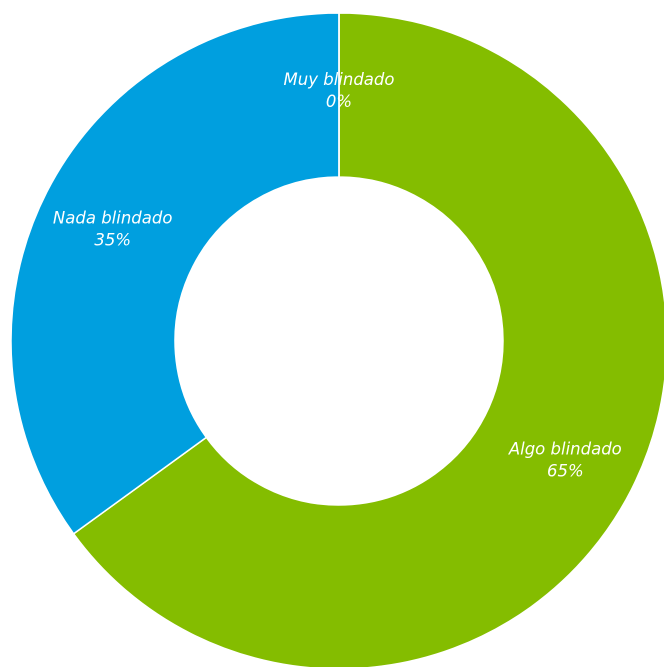  What do you see at coordinates (565, 448) in the screenshot?
I see `slice-label-algo-blindado: Algo blindado` at bounding box center [565, 448].